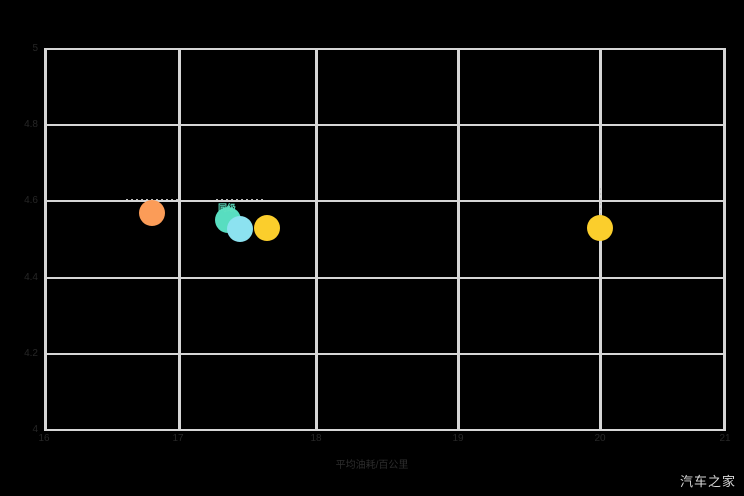  Describe the element at coordinates (316, 438) in the screenshot. I see `x-tick-2: 18` at that location.